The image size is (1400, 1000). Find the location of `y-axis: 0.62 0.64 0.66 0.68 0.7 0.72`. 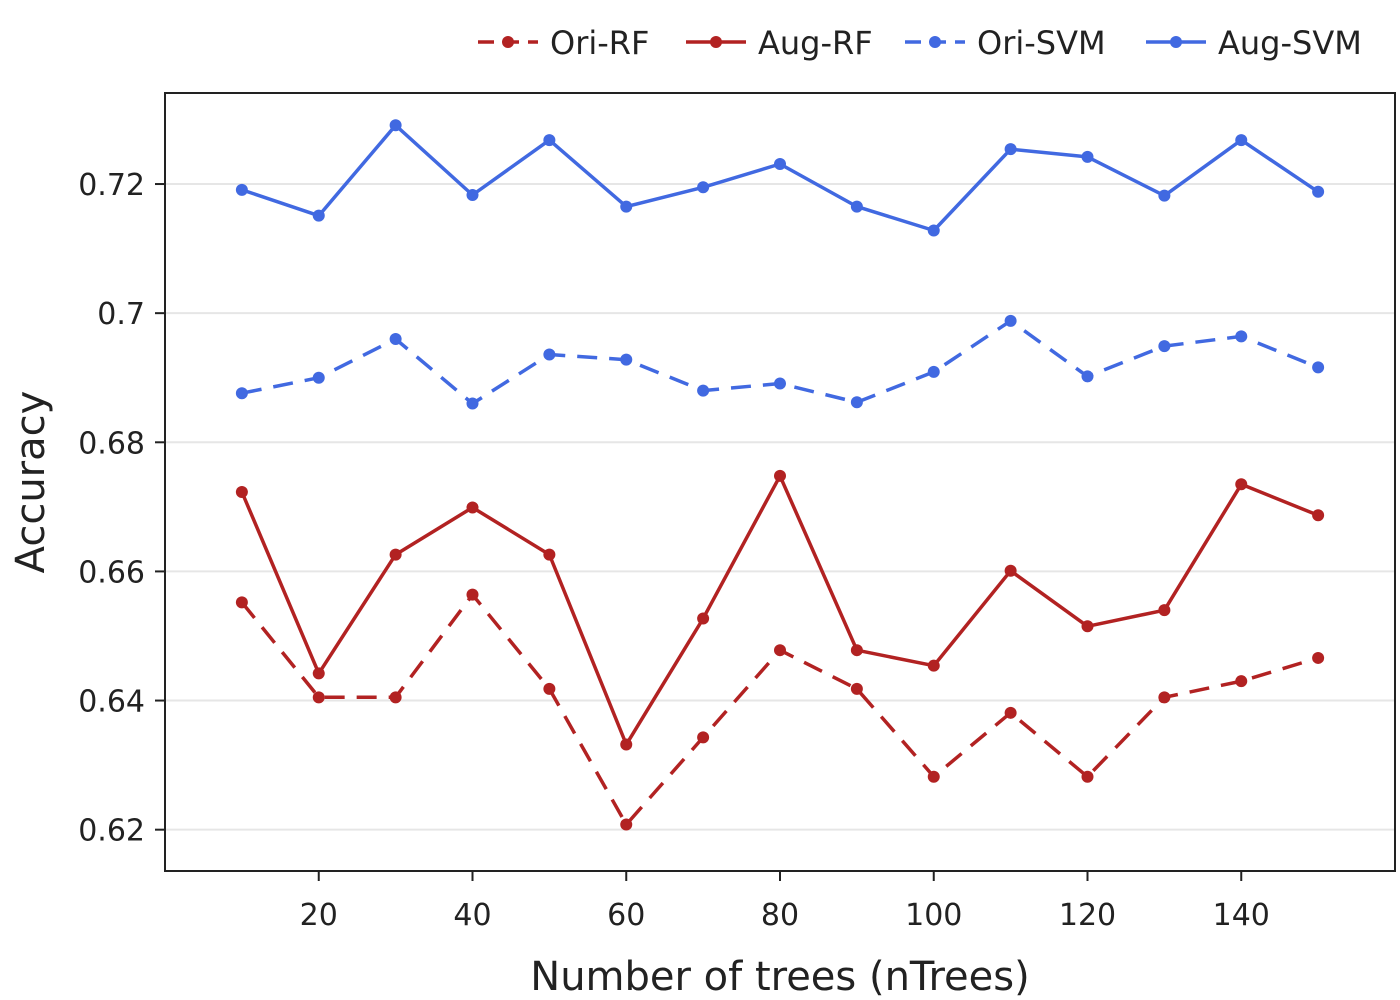

y-axis: 0.62 0.64 0.66 0.68 0.7 0.72 is located at coordinates (121, 508).